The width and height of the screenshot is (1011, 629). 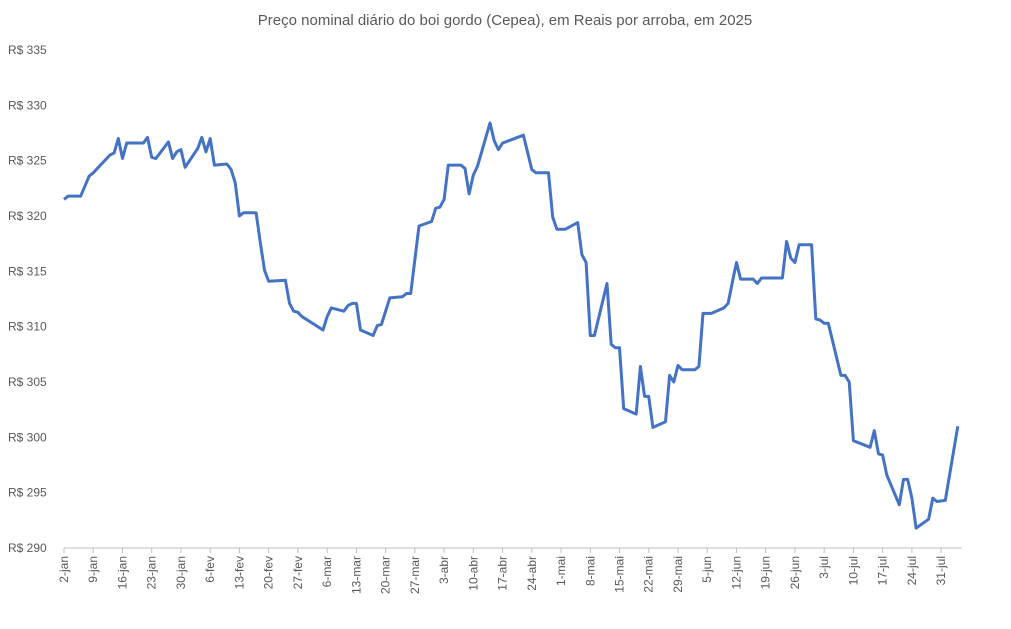 What do you see at coordinates (795, 572) in the screenshot?
I see `x-tick-label: 26-jun` at bounding box center [795, 572].